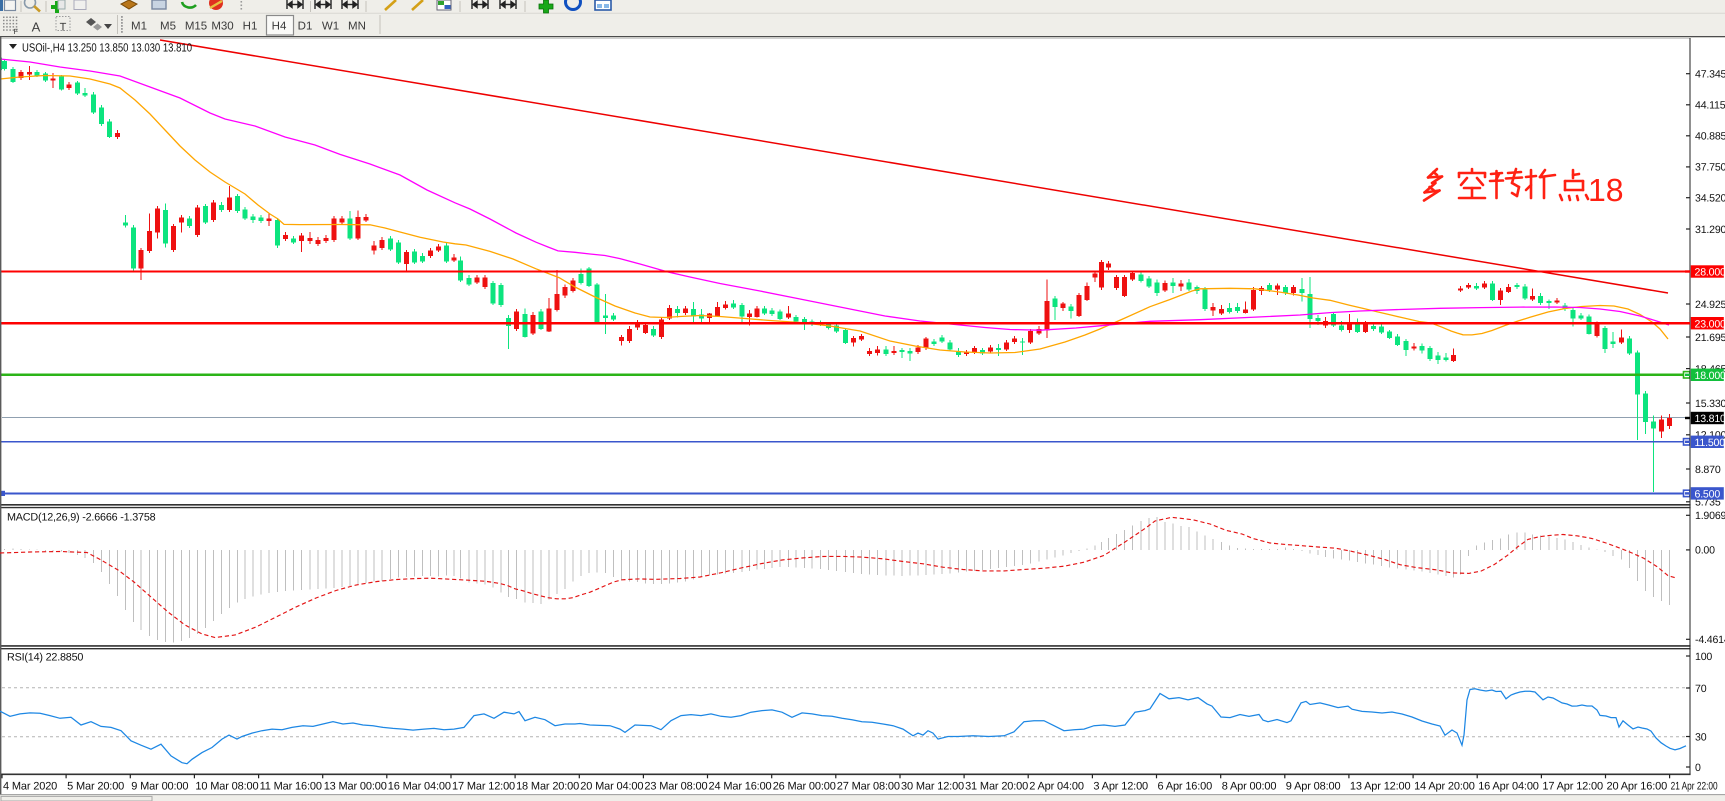 The height and width of the screenshot is (801, 1725). What do you see at coordinates (159, 787) in the screenshot?
I see `svg-text: 9 Mar 00:00` at bounding box center [159, 787].